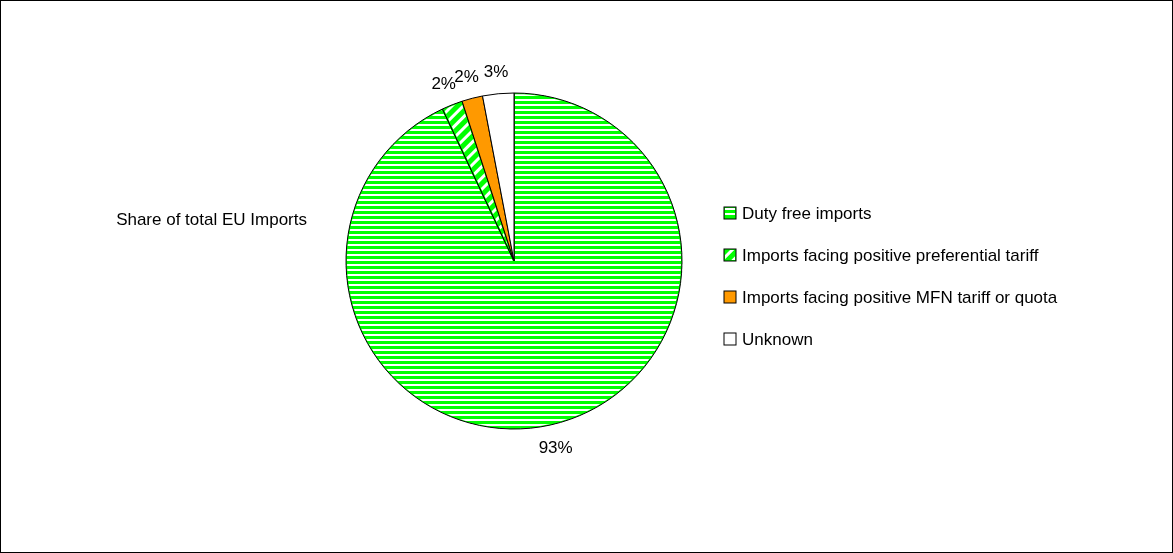 The height and width of the screenshot is (553, 1173). What do you see at coordinates (777, 339) in the screenshot?
I see `legend-label: Unknown` at bounding box center [777, 339].